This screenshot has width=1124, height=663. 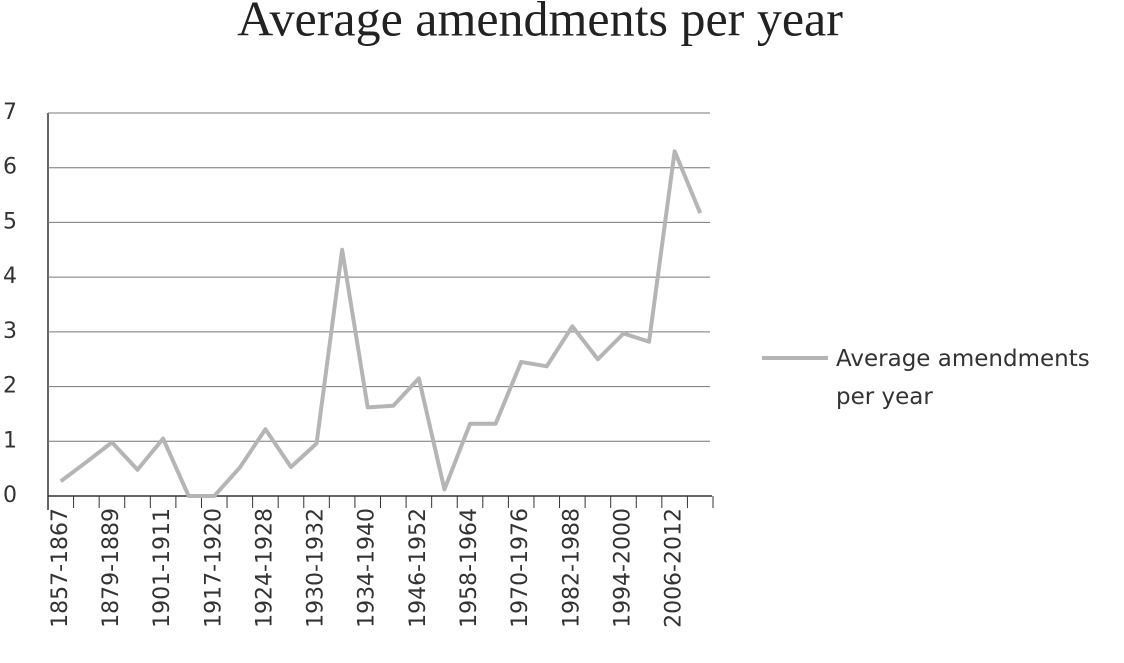 I want to click on x-tick-label: 1924-1928, so click(x=264, y=568).